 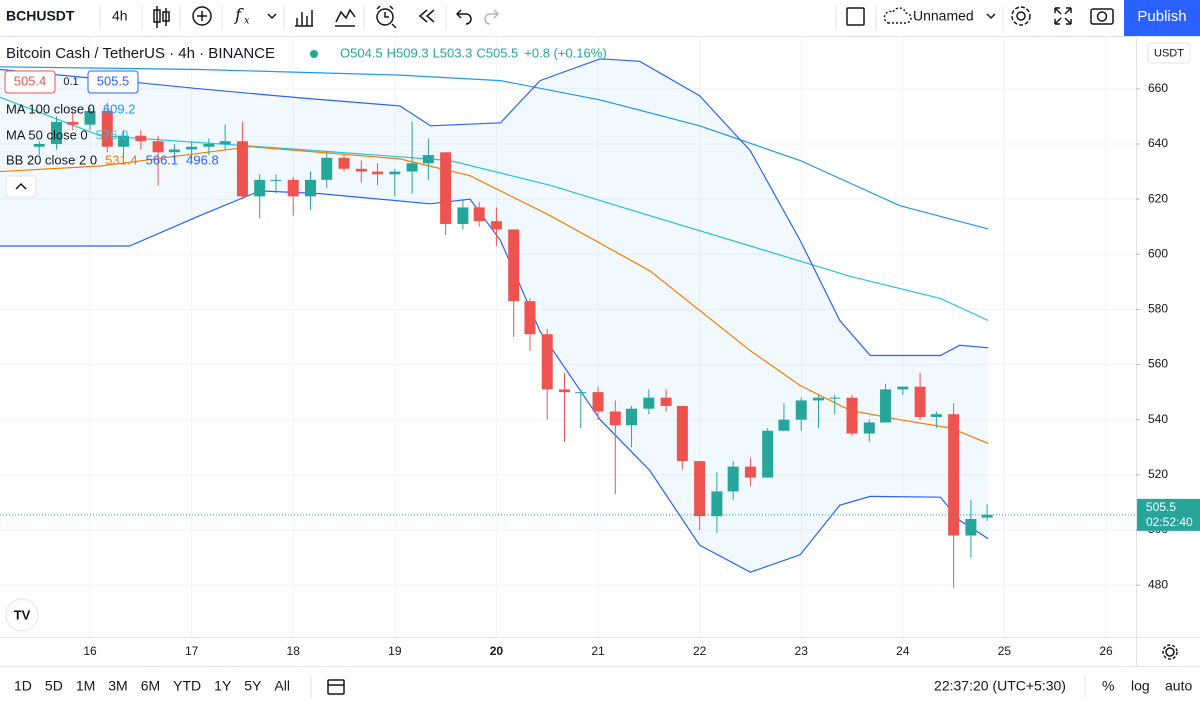 What do you see at coordinates (802, 651) in the screenshot?
I see `x-tick-label: 23` at bounding box center [802, 651].